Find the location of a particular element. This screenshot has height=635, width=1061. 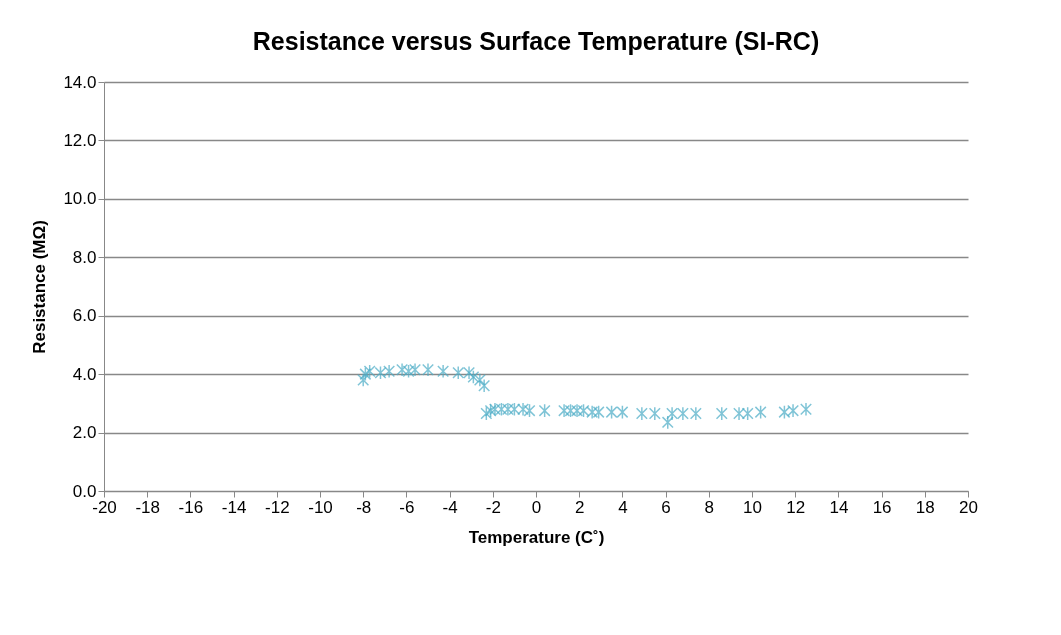

y-tick-label: 4.0 is located at coordinates (84, 374).